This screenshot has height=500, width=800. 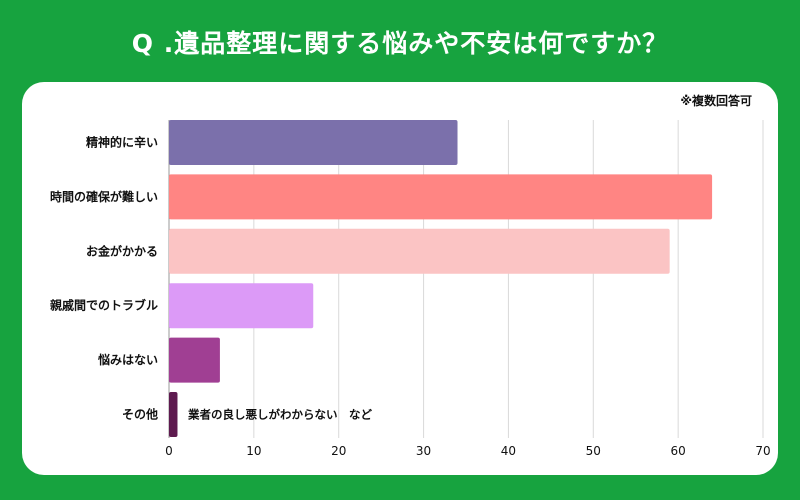 I want to click on category-label: 親戚間でのトラブル, so click(x=104, y=305).